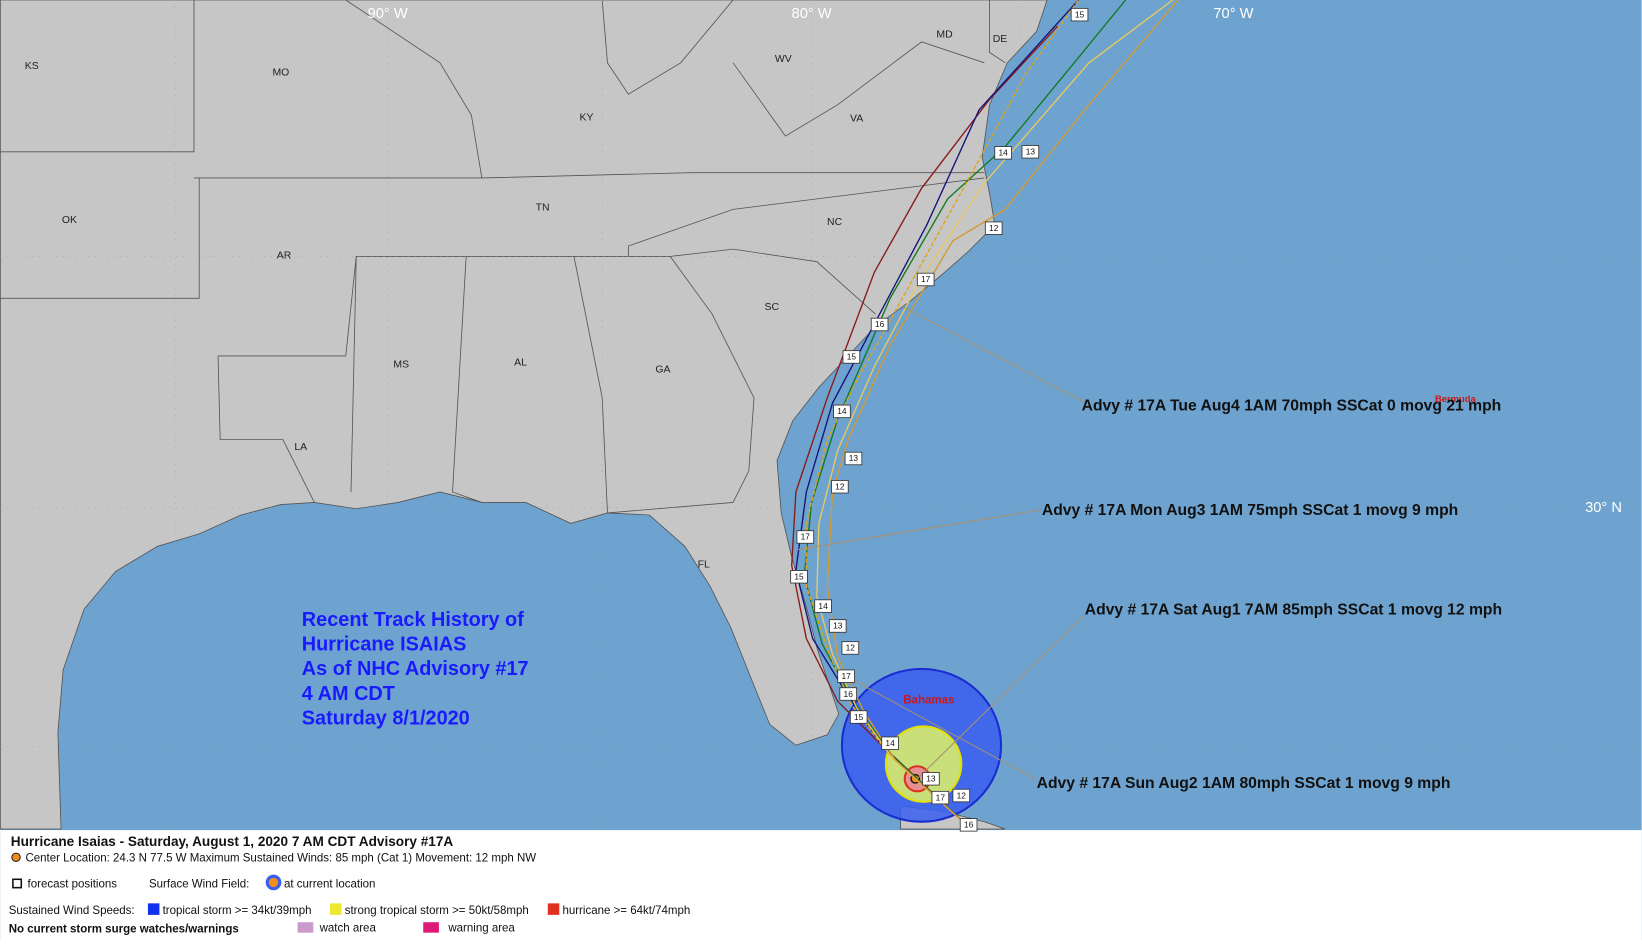  What do you see at coordinates (662, 370) in the screenshot?
I see `state-label: GA` at bounding box center [662, 370].